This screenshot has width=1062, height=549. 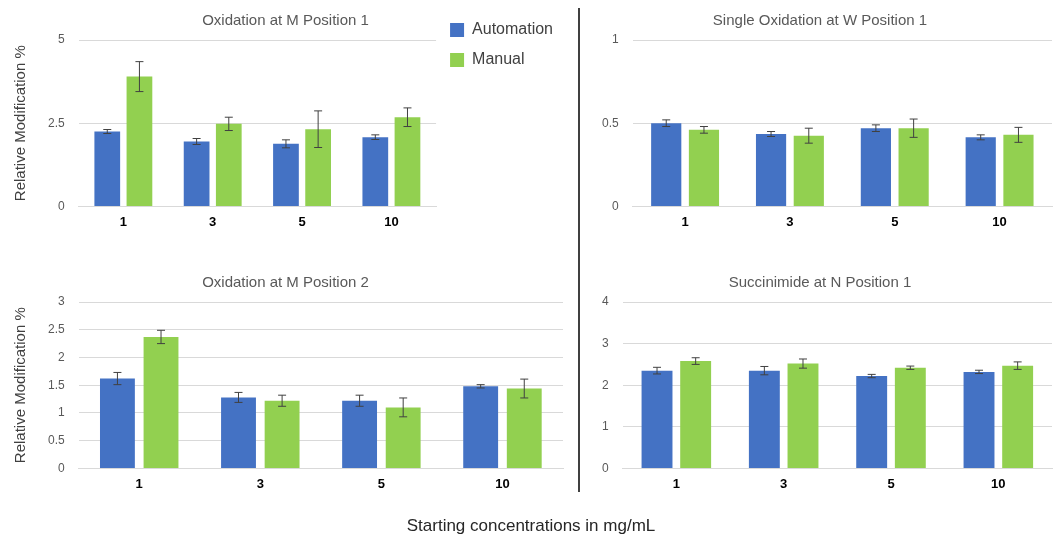 I want to click on chart-title: Oxidation at M Position 1, so click(x=285, y=20).